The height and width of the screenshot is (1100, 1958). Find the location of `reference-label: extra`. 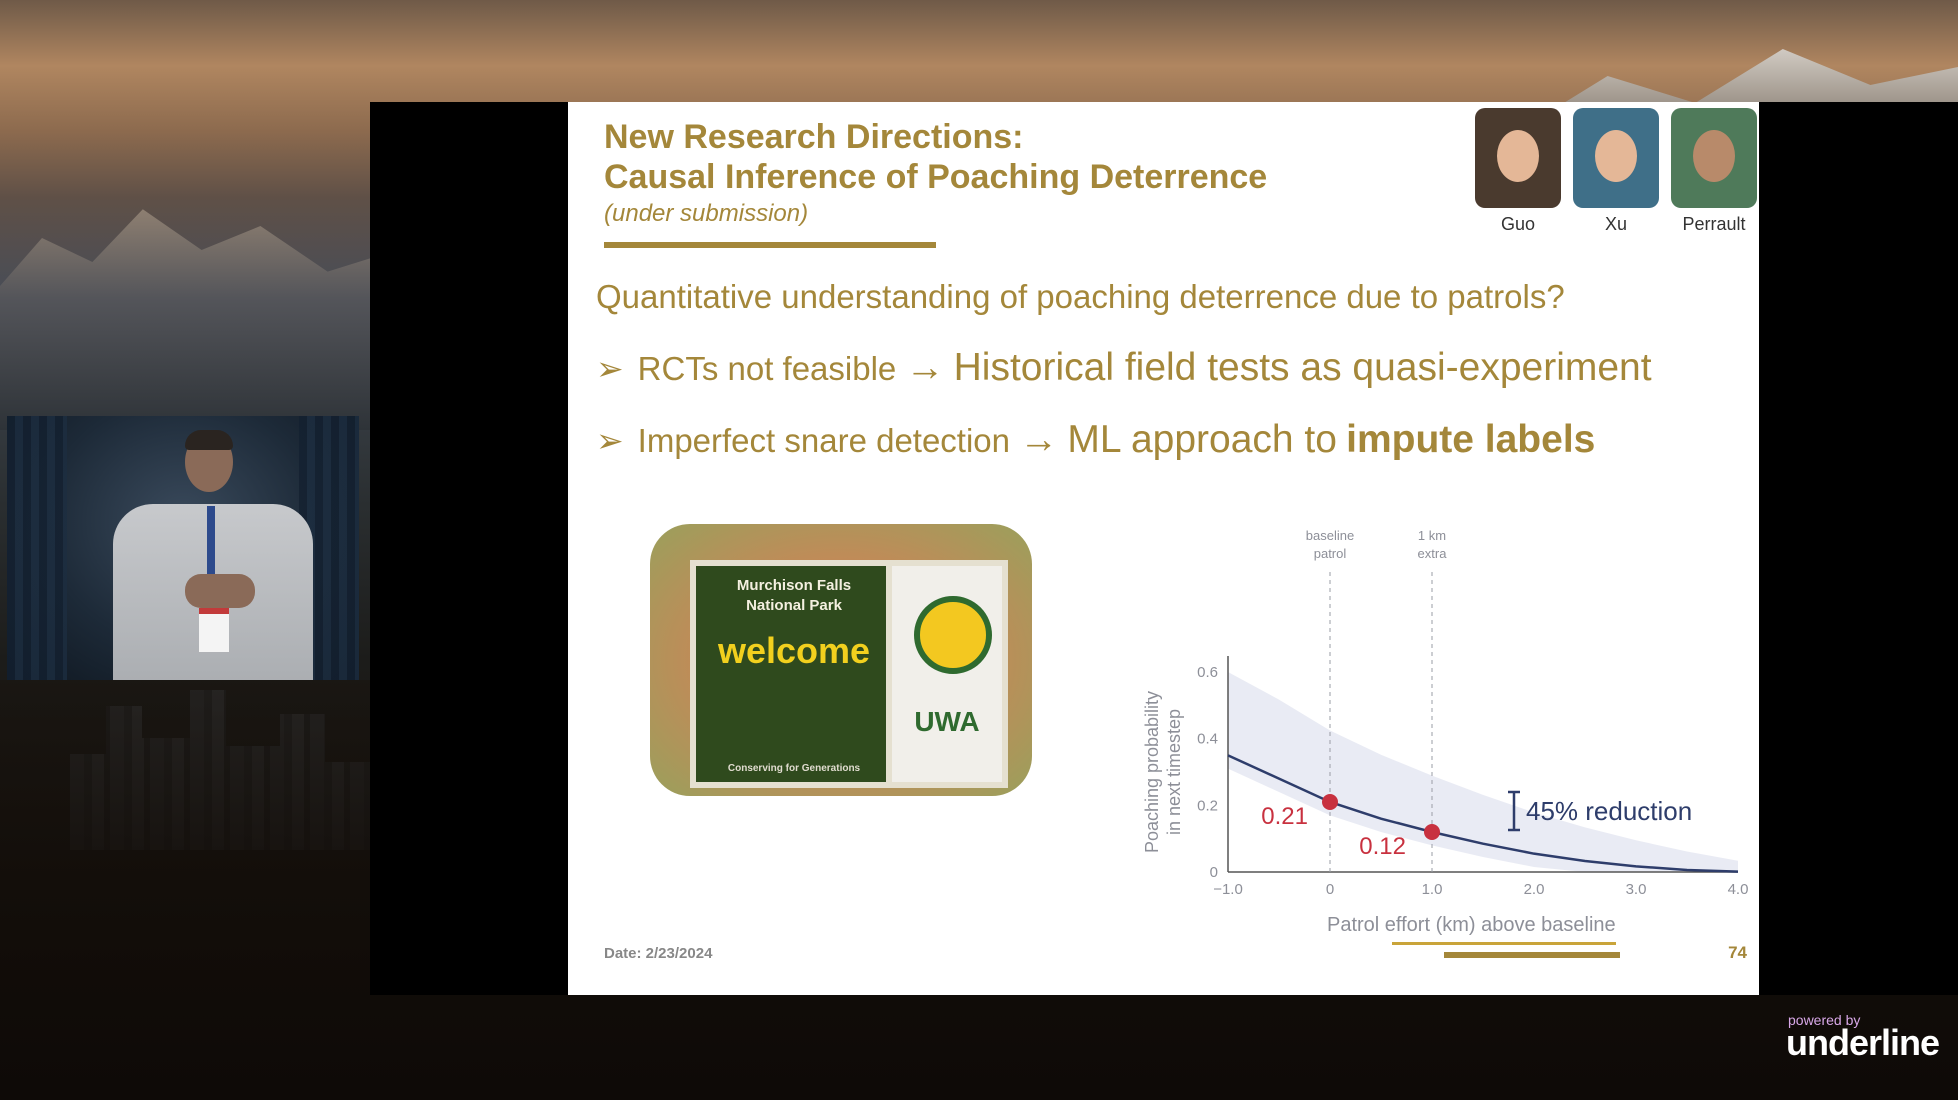

reference-label: extra is located at coordinates (1433, 553).